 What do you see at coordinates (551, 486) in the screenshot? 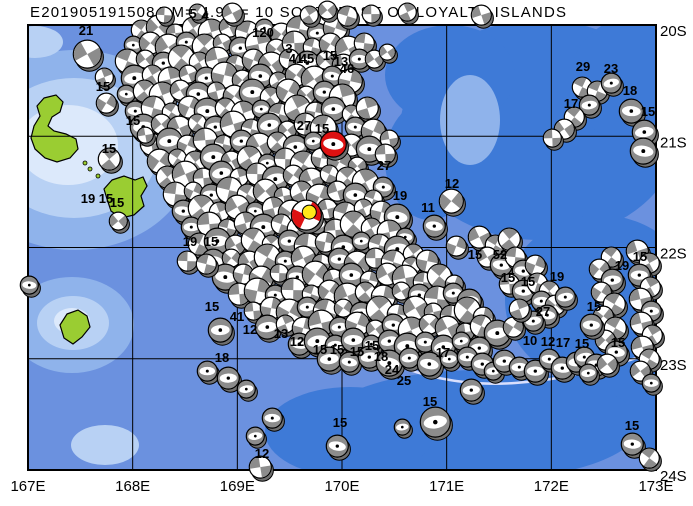
I see `axis-label-lon: 172E` at bounding box center [551, 486].